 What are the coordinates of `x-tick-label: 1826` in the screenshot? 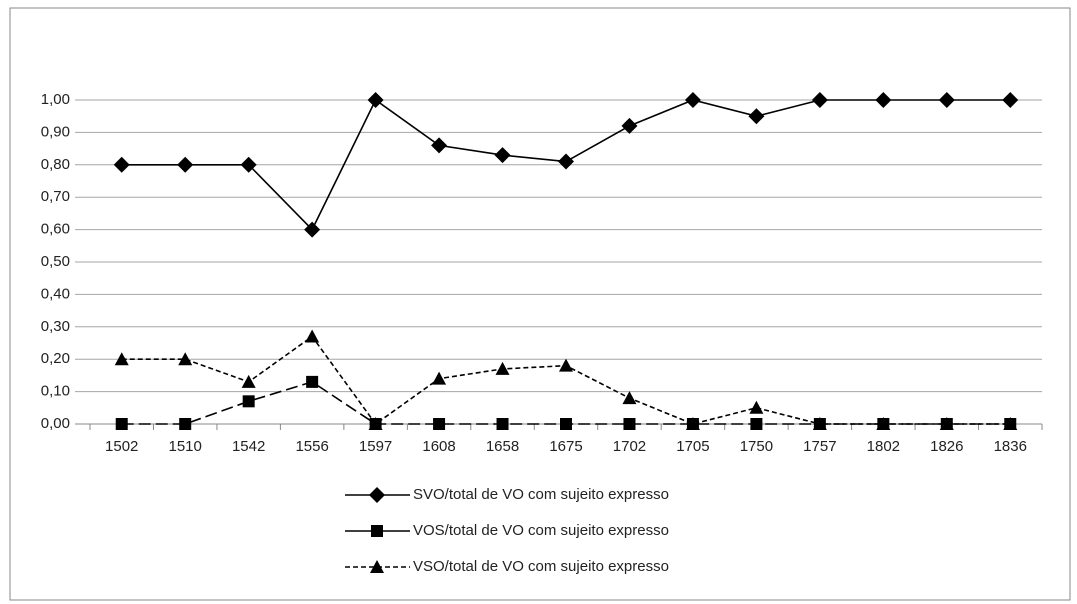 It's located at (946, 446).